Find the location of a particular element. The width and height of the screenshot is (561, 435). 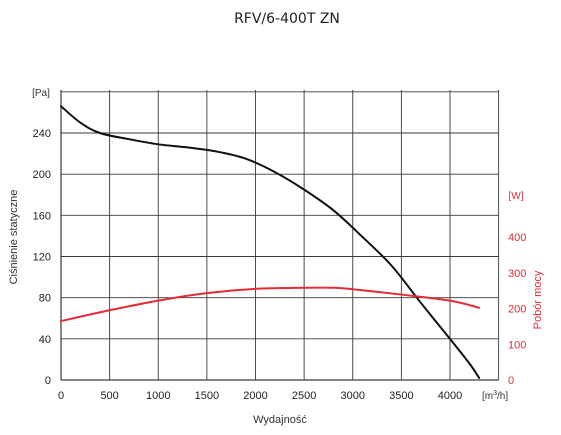

x-unit-sup: 3 is located at coordinates (495, 393).